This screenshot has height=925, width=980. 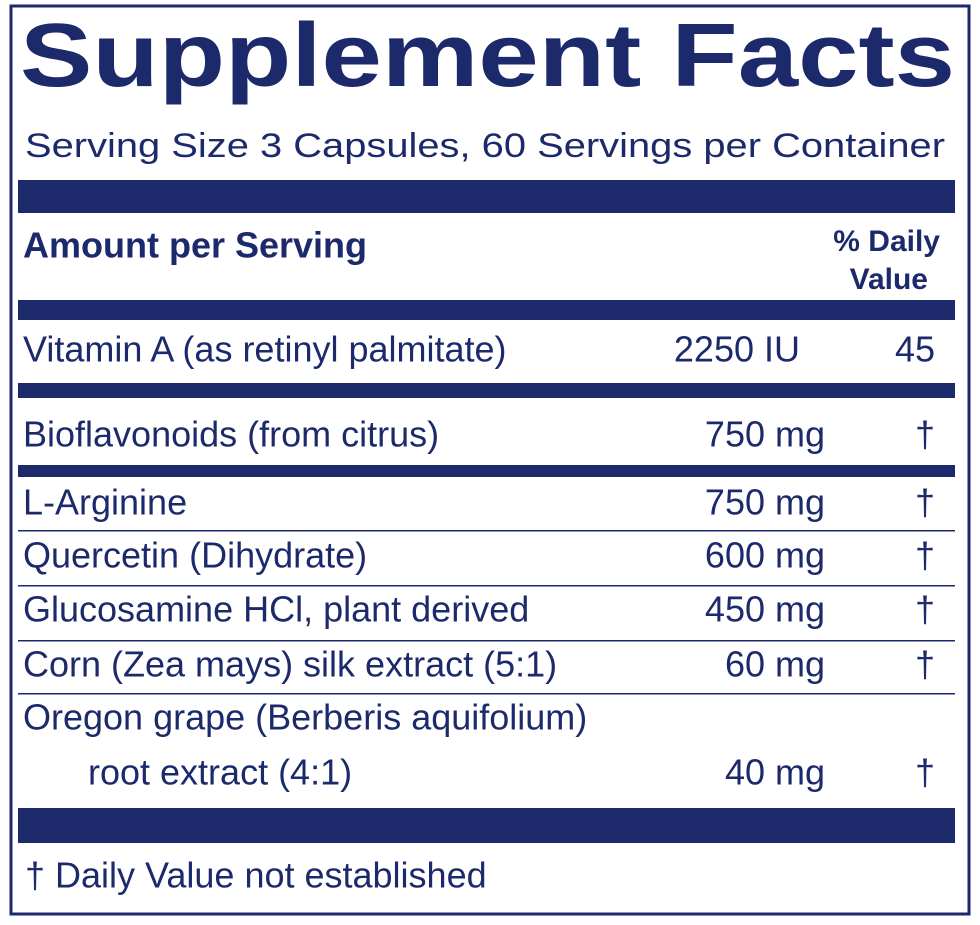 What do you see at coordinates (737, 349) in the screenshot?
I see `nutrient-amount: 2250 IU` at bounding box center [737, 349].